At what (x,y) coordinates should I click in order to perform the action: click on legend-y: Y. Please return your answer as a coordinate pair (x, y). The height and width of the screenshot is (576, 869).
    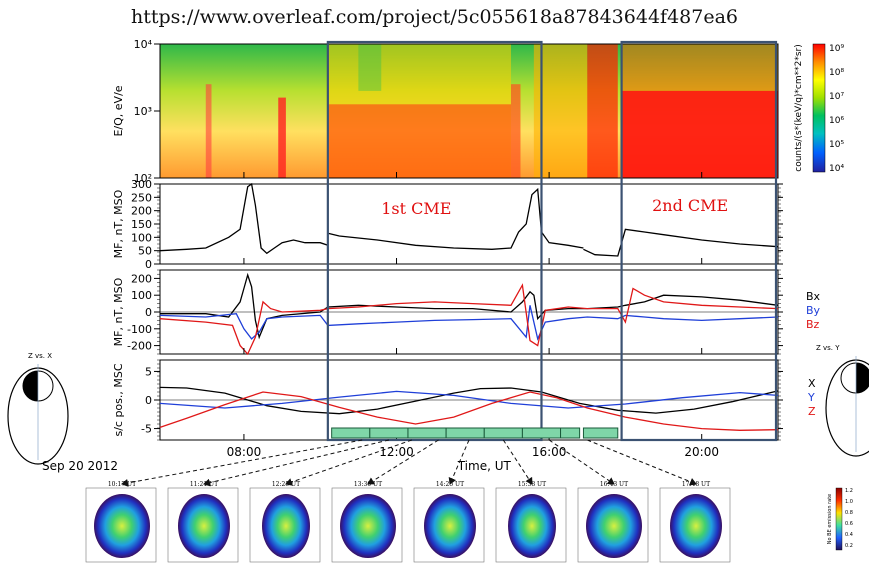
    Looking at the image, I should click on (811, 397).